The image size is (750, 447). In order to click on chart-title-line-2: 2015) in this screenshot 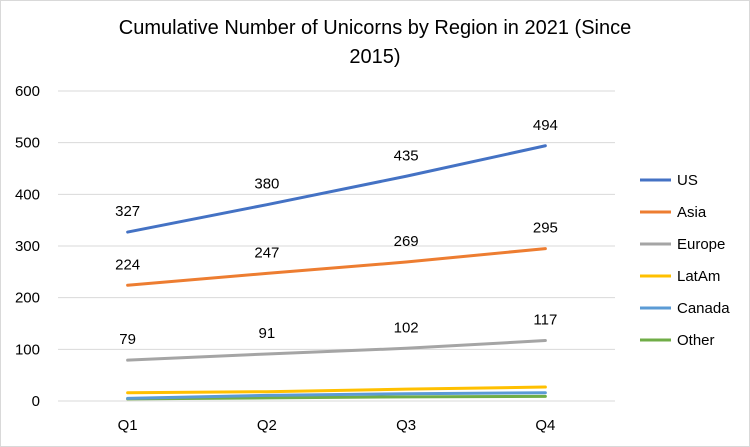, I will do `click(374, 57)`.